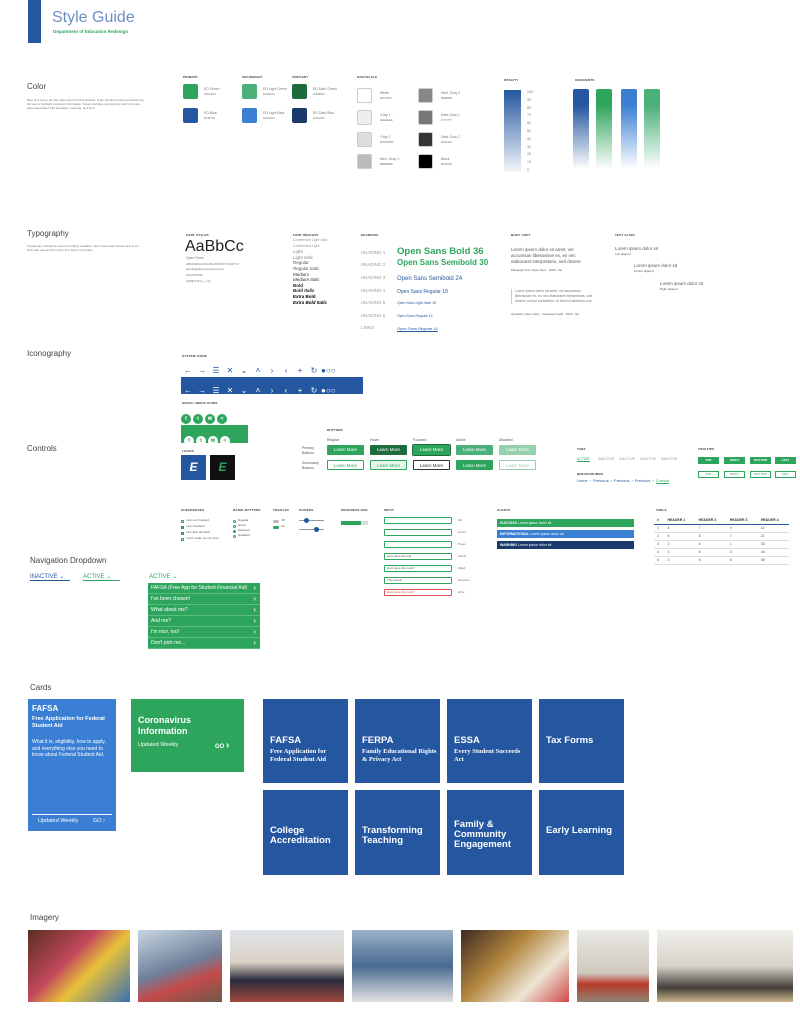  Describe the element at coordinates (462, 532) in the screenshot. I see `input-state-label: Hover` at that location.